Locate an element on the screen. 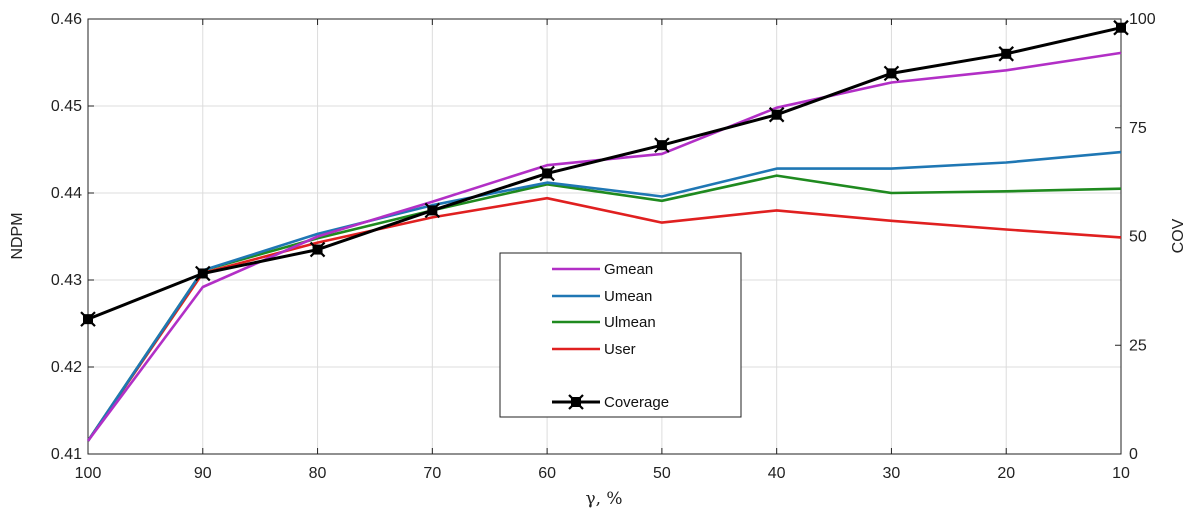  y-axis-right-label: COV is located at coordinates (1178, 235).